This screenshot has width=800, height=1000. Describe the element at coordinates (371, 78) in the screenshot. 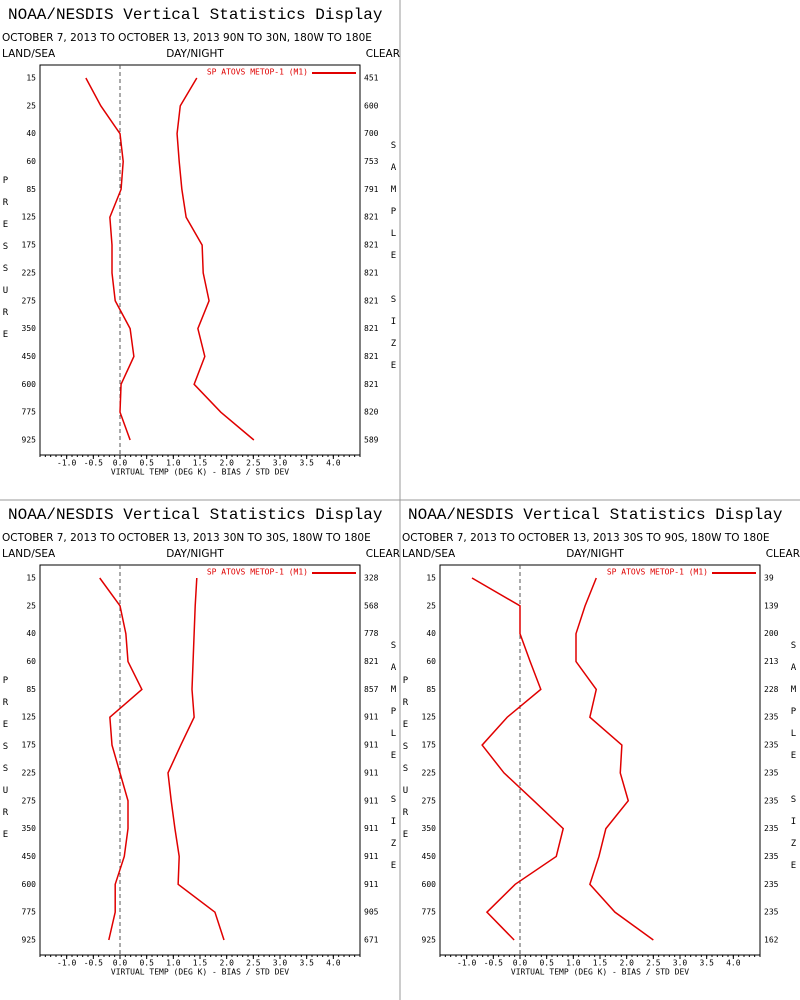

I see `sample-size-label: 451` at that location.